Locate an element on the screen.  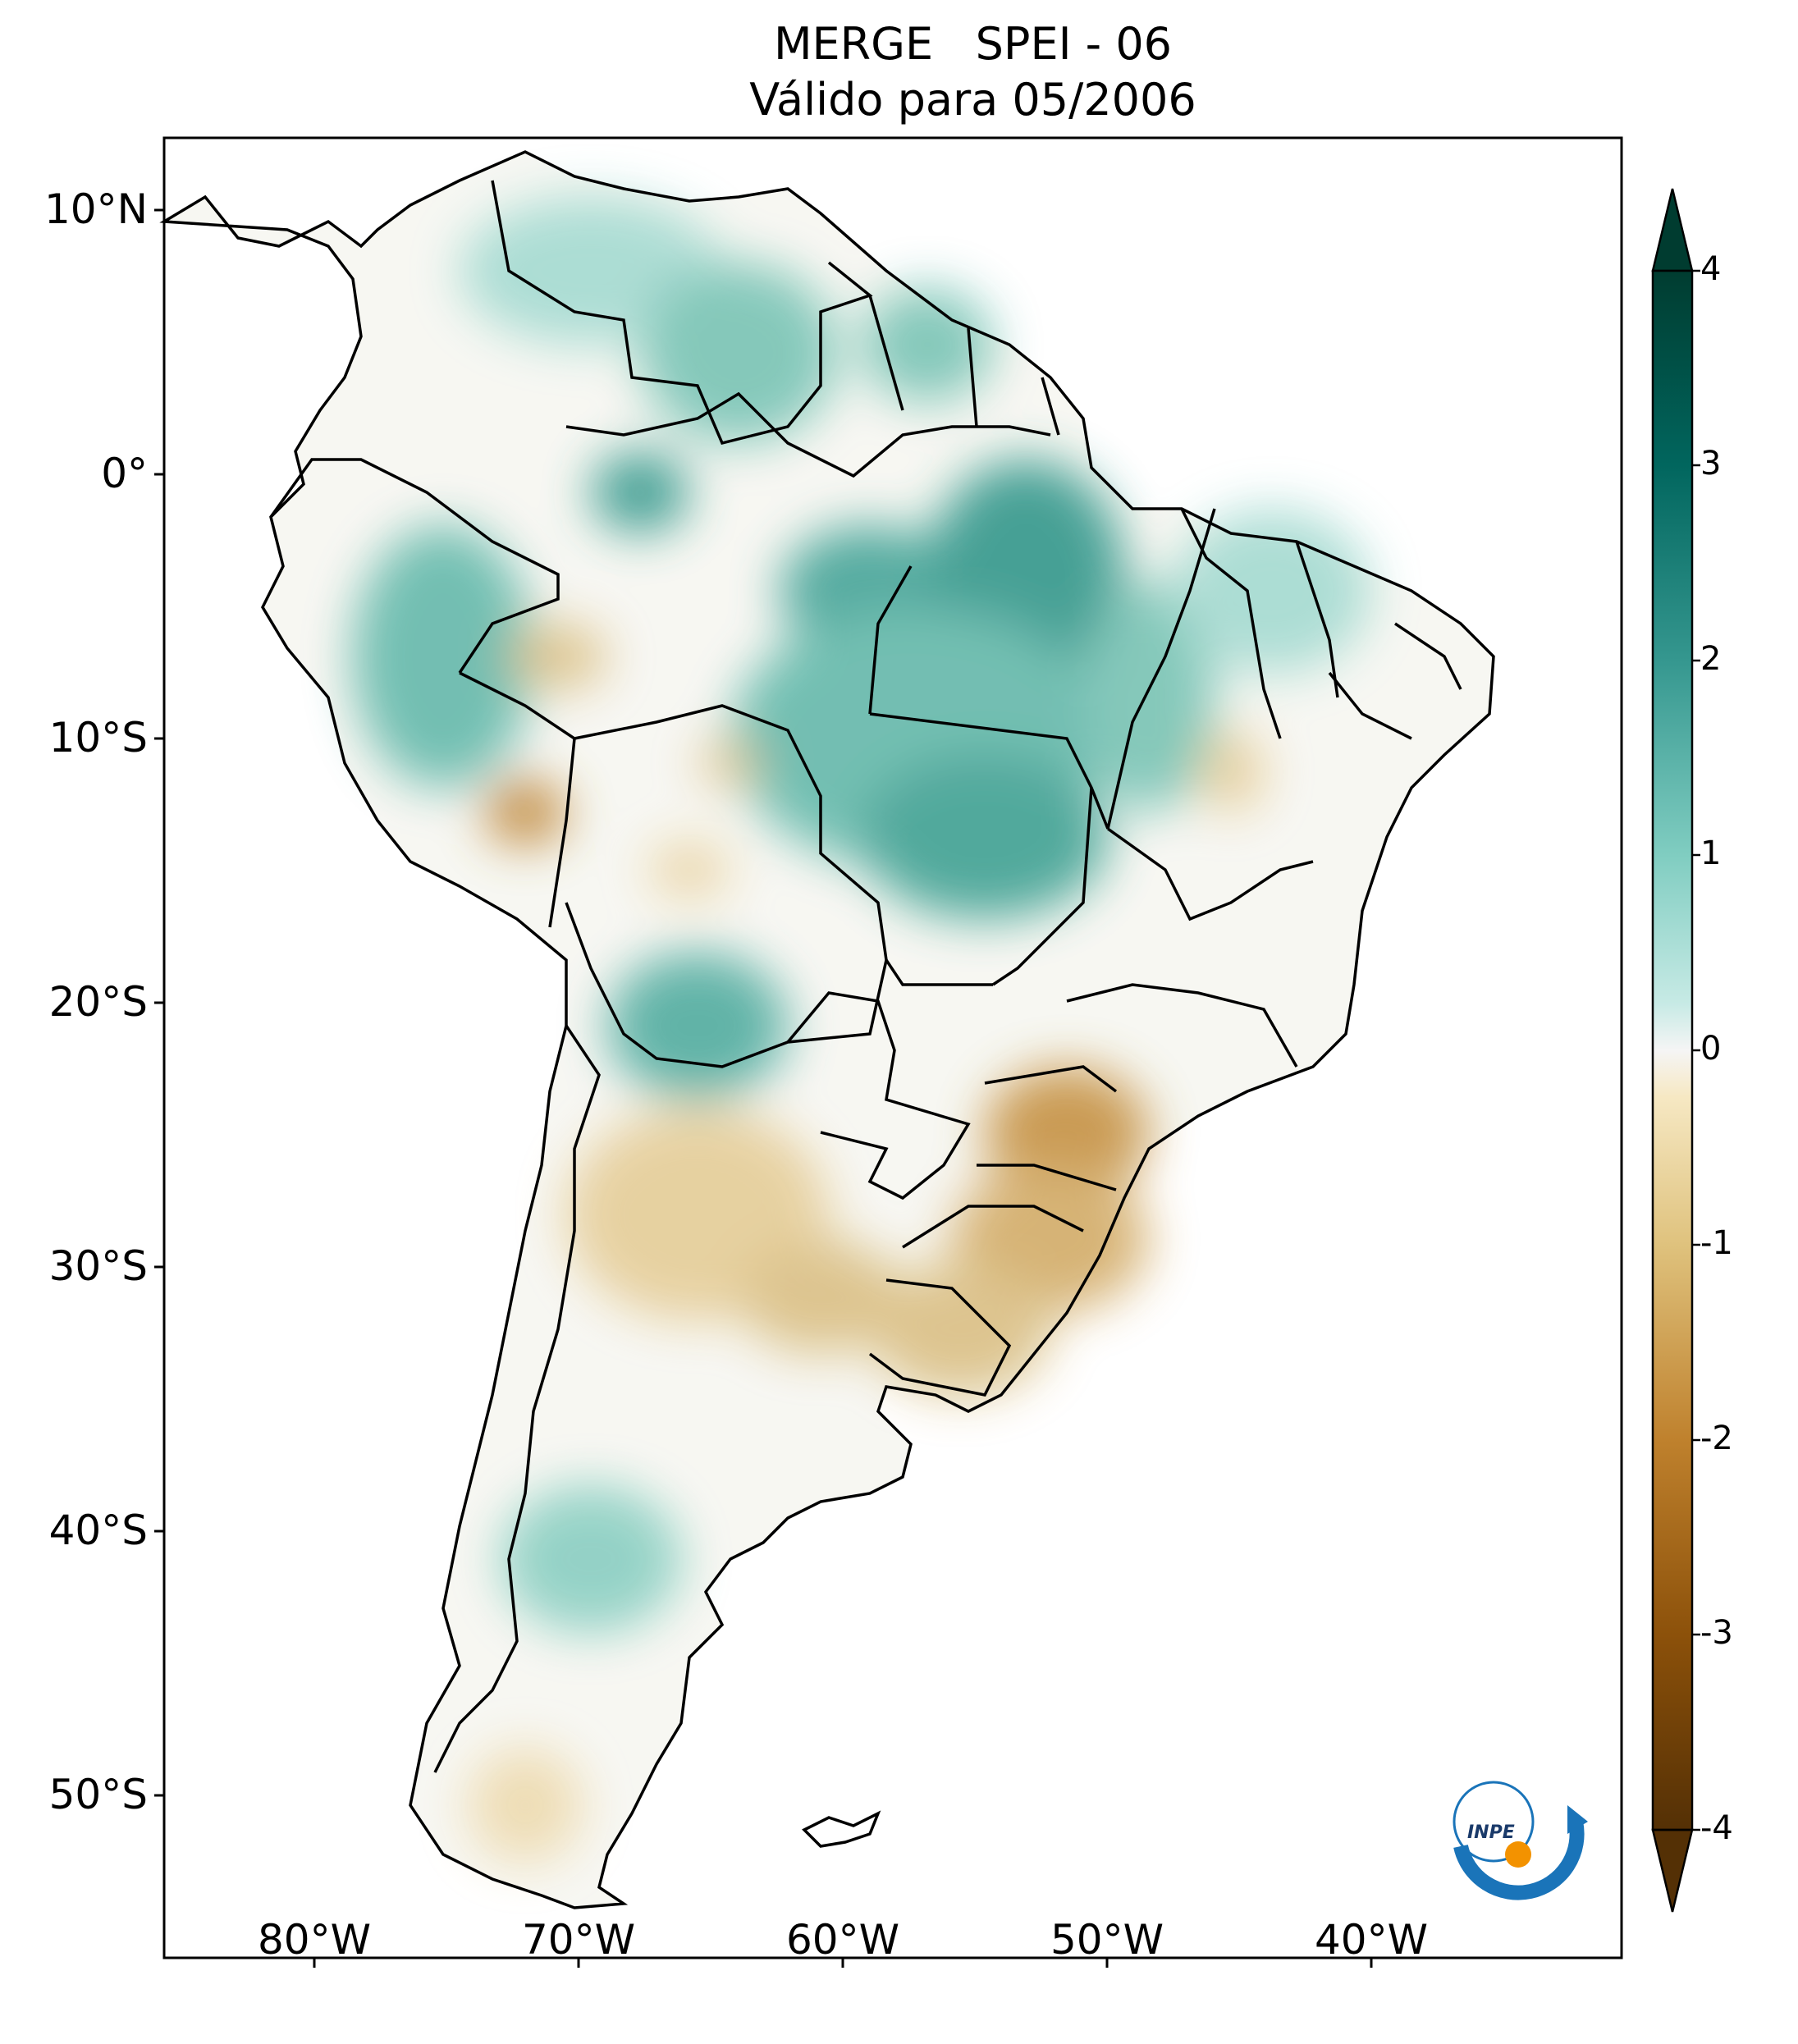
lat-label-0: 0° is located at coordinates (124, 473).